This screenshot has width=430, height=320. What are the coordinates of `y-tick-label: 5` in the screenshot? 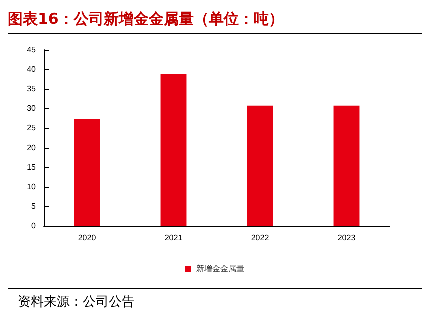 It's located at (34, 206).